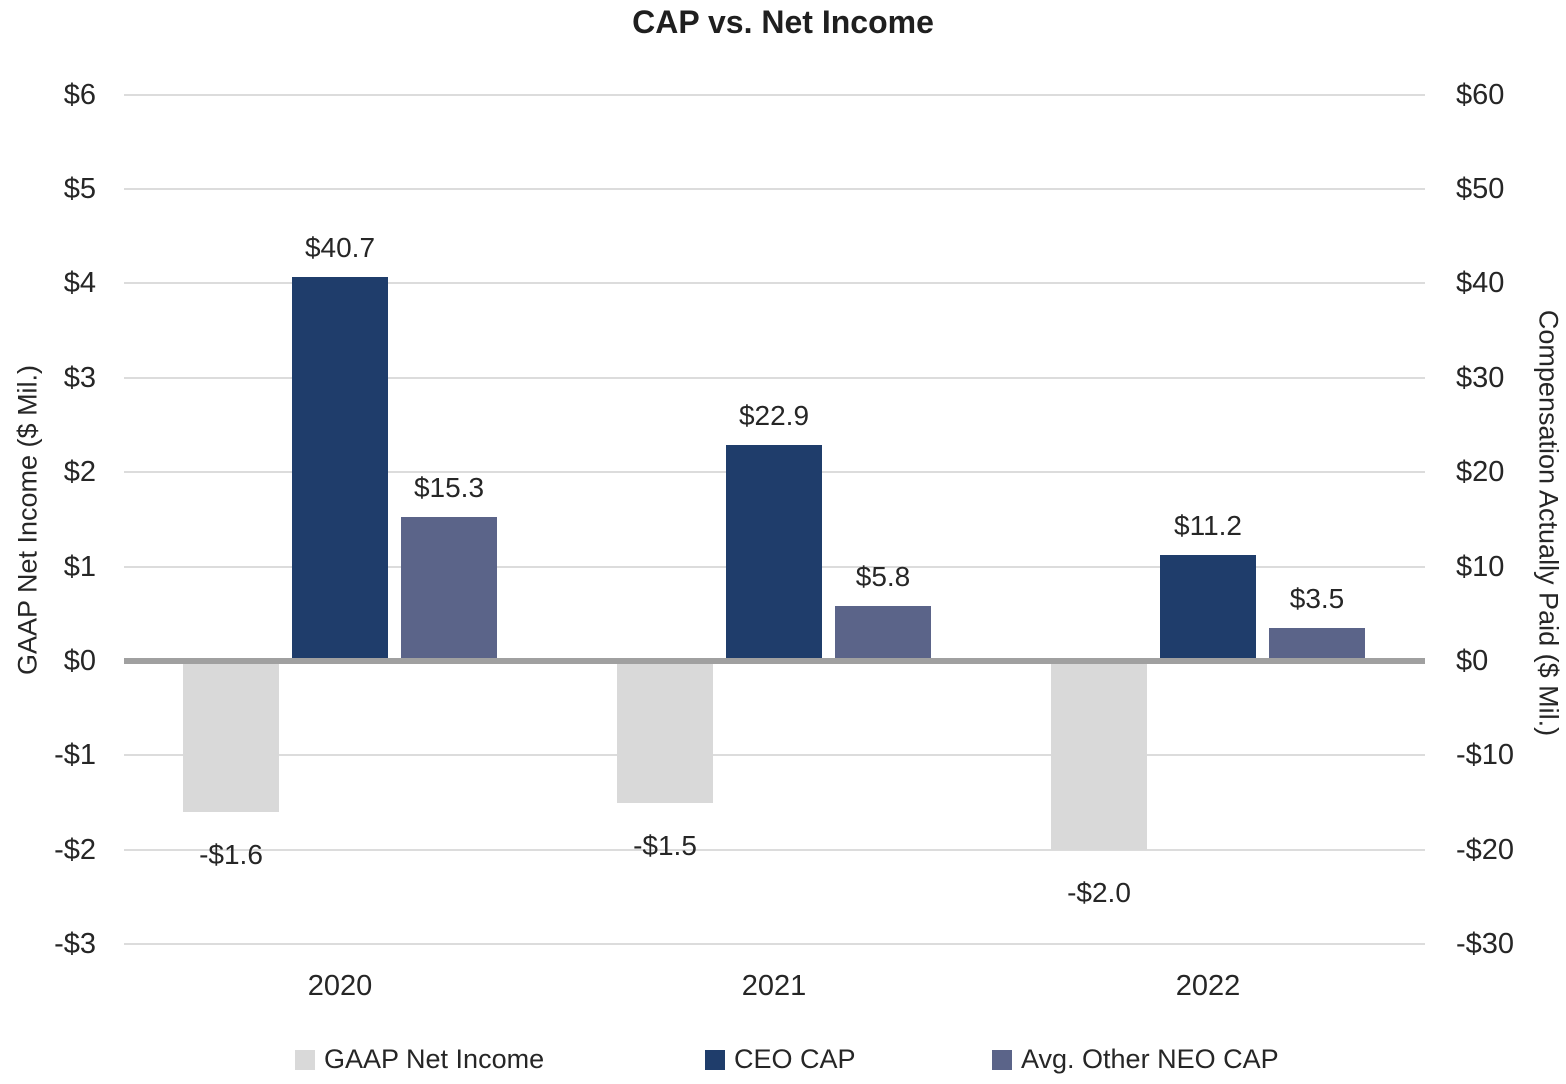 This screenshot has width=1566, height=1084. Describe the element at coordinates (1317, 644) in the screenshot. I see `bar-avg-other-neo-cap-2022` at that location.